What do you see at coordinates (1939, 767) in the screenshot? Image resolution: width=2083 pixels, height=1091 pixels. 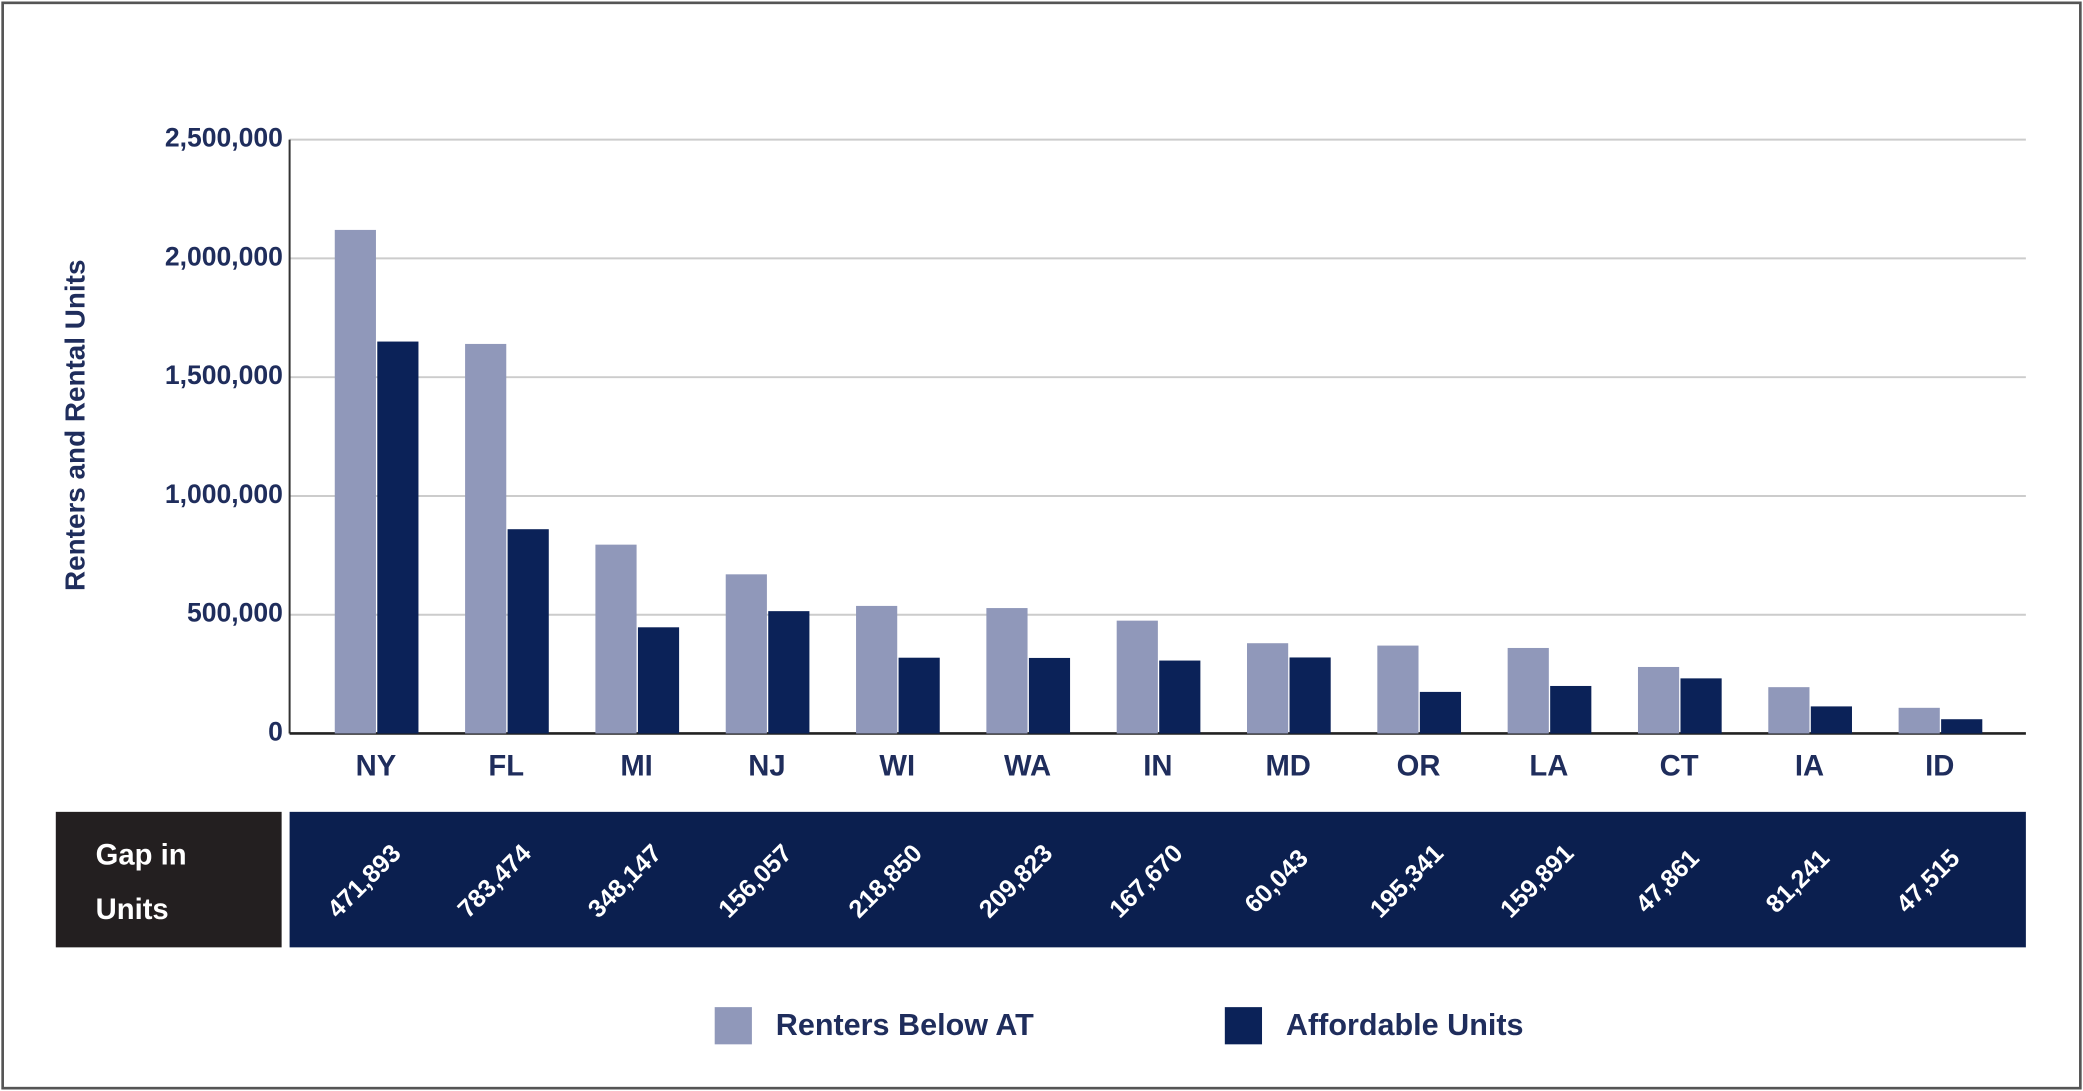 I see `x-tick-label: ID` at bounding box center [1939, 767].